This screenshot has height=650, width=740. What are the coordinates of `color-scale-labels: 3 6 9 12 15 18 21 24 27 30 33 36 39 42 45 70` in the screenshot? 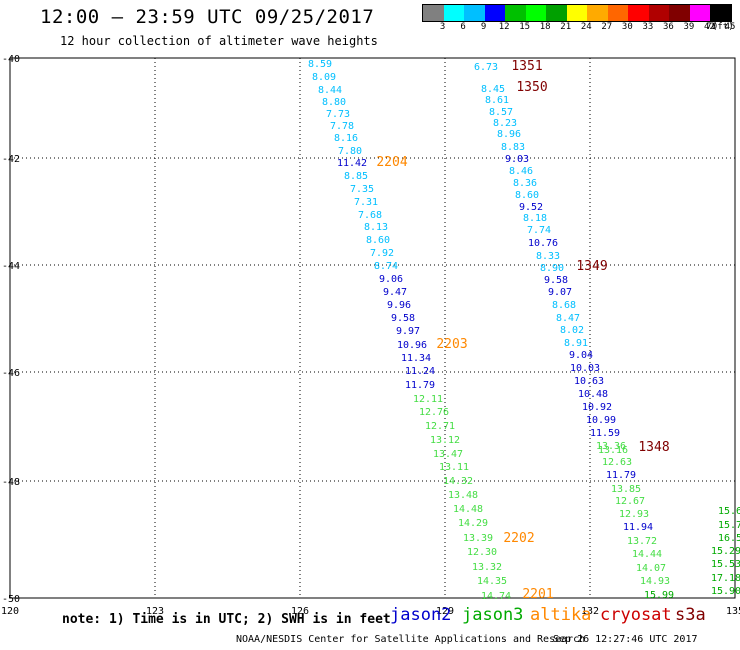 It's located at (579, 28).